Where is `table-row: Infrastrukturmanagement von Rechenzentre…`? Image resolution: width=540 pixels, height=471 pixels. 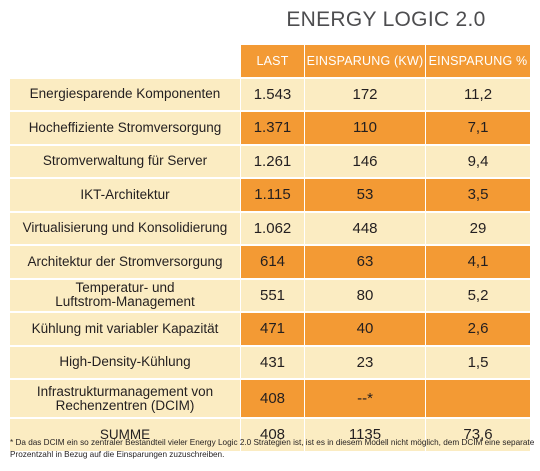 table-row: Infrastrukturmanagement von Rechenzentre… is located at coordinates (270, 398).